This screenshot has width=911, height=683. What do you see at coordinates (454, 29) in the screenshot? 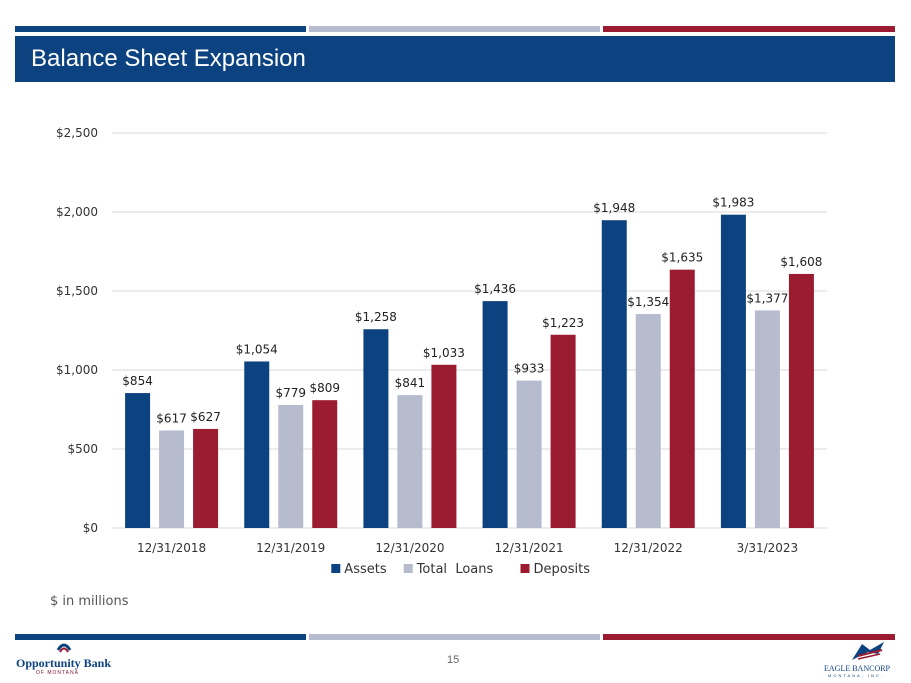
I see `top-stripe-silver` at bounding box center [454, 29].